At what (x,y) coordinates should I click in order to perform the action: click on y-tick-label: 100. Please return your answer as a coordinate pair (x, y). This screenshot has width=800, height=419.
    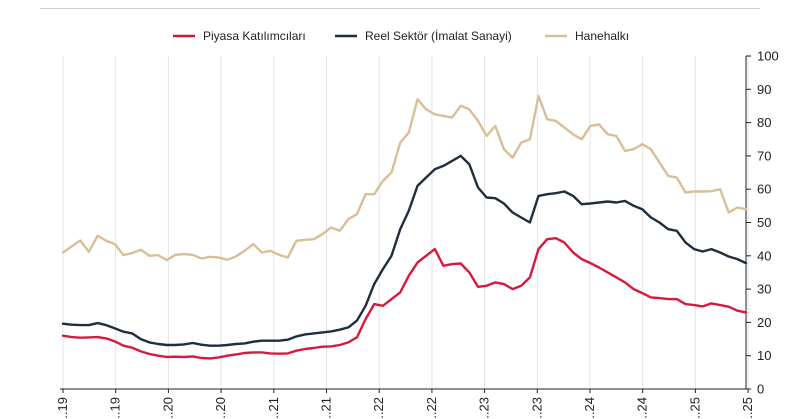
    Looking at the image, I should click on (768, 56).